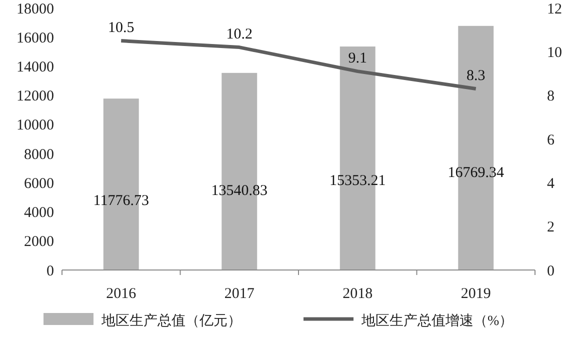  What do you see at coordinates (239, 294) in the screenshot?
I see `x-tick-label: 2017` at bounding box center [239, 294].